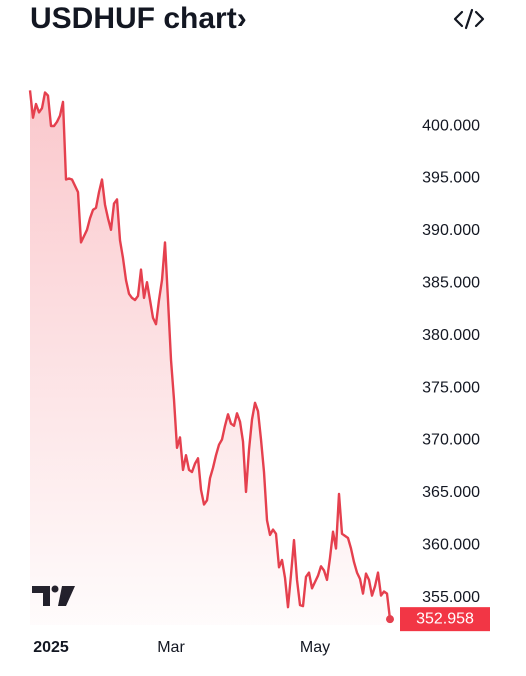 Image resolution: width=526 pixels, height=676 pixels. Describe the element at coordinates (479, 19) in the screenshot. I see `embed-icon-right` at that location.